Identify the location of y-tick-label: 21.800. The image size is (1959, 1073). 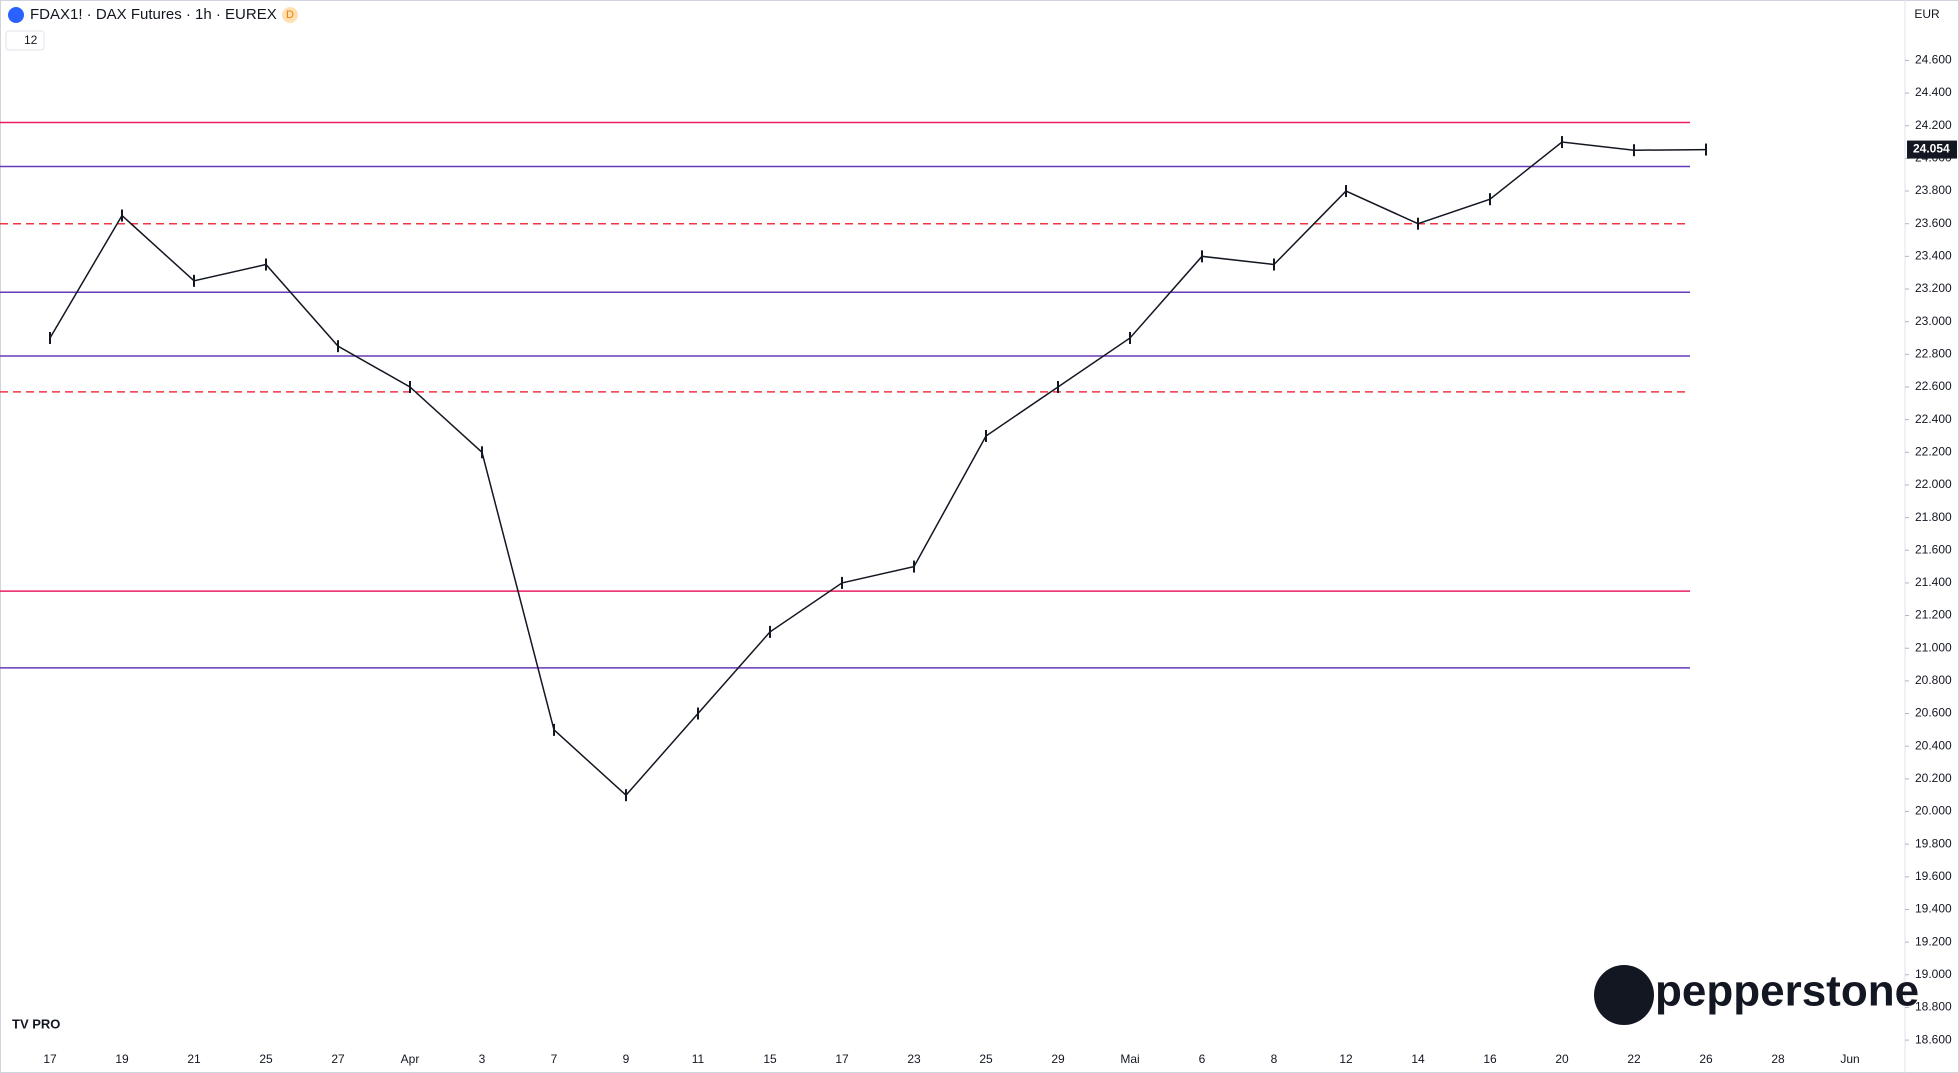
(1933, 517).